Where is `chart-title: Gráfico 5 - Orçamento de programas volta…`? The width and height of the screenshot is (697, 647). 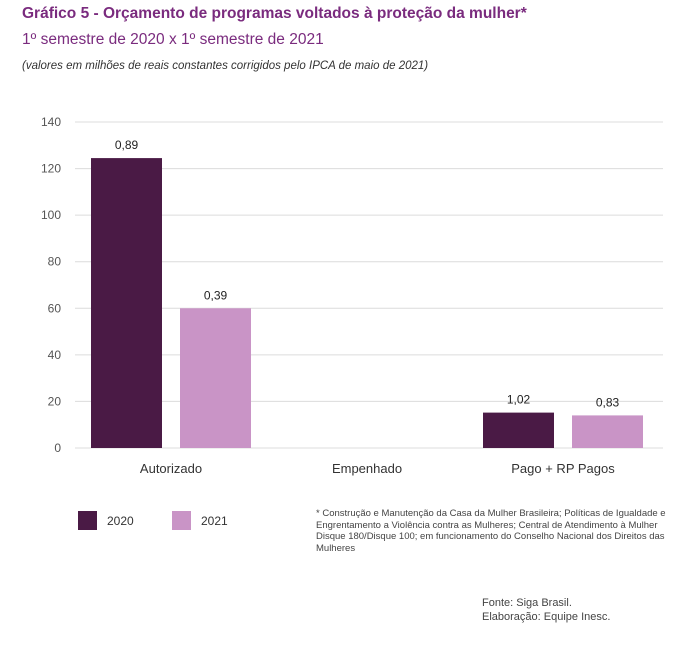 chart-title: Gráfico 5 - Orçamento de programas volta… is located at coordinates (274, 13).